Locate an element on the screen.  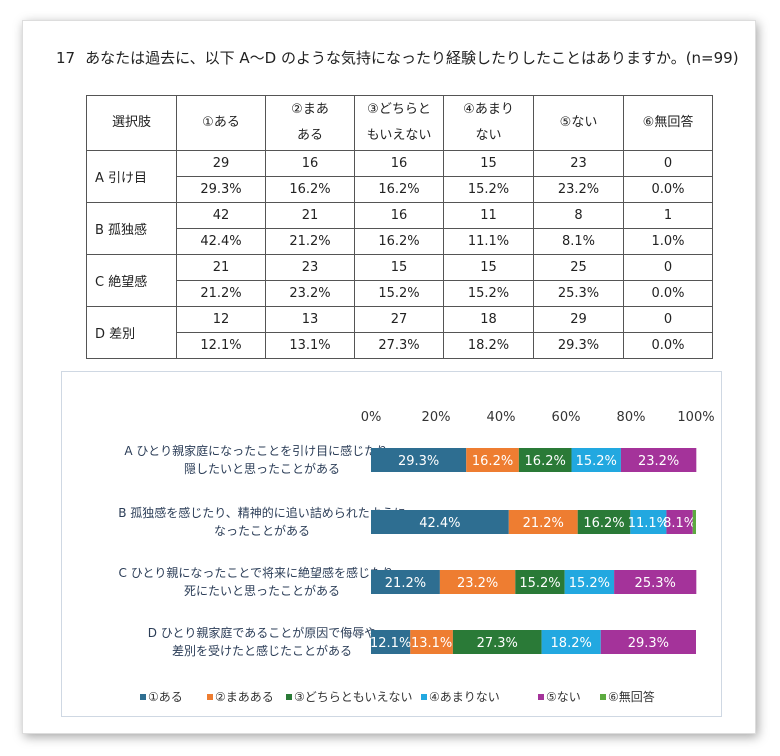
table-row: A 引け目 29 16 16 15 23 0 is located at coordinates (399, 176).